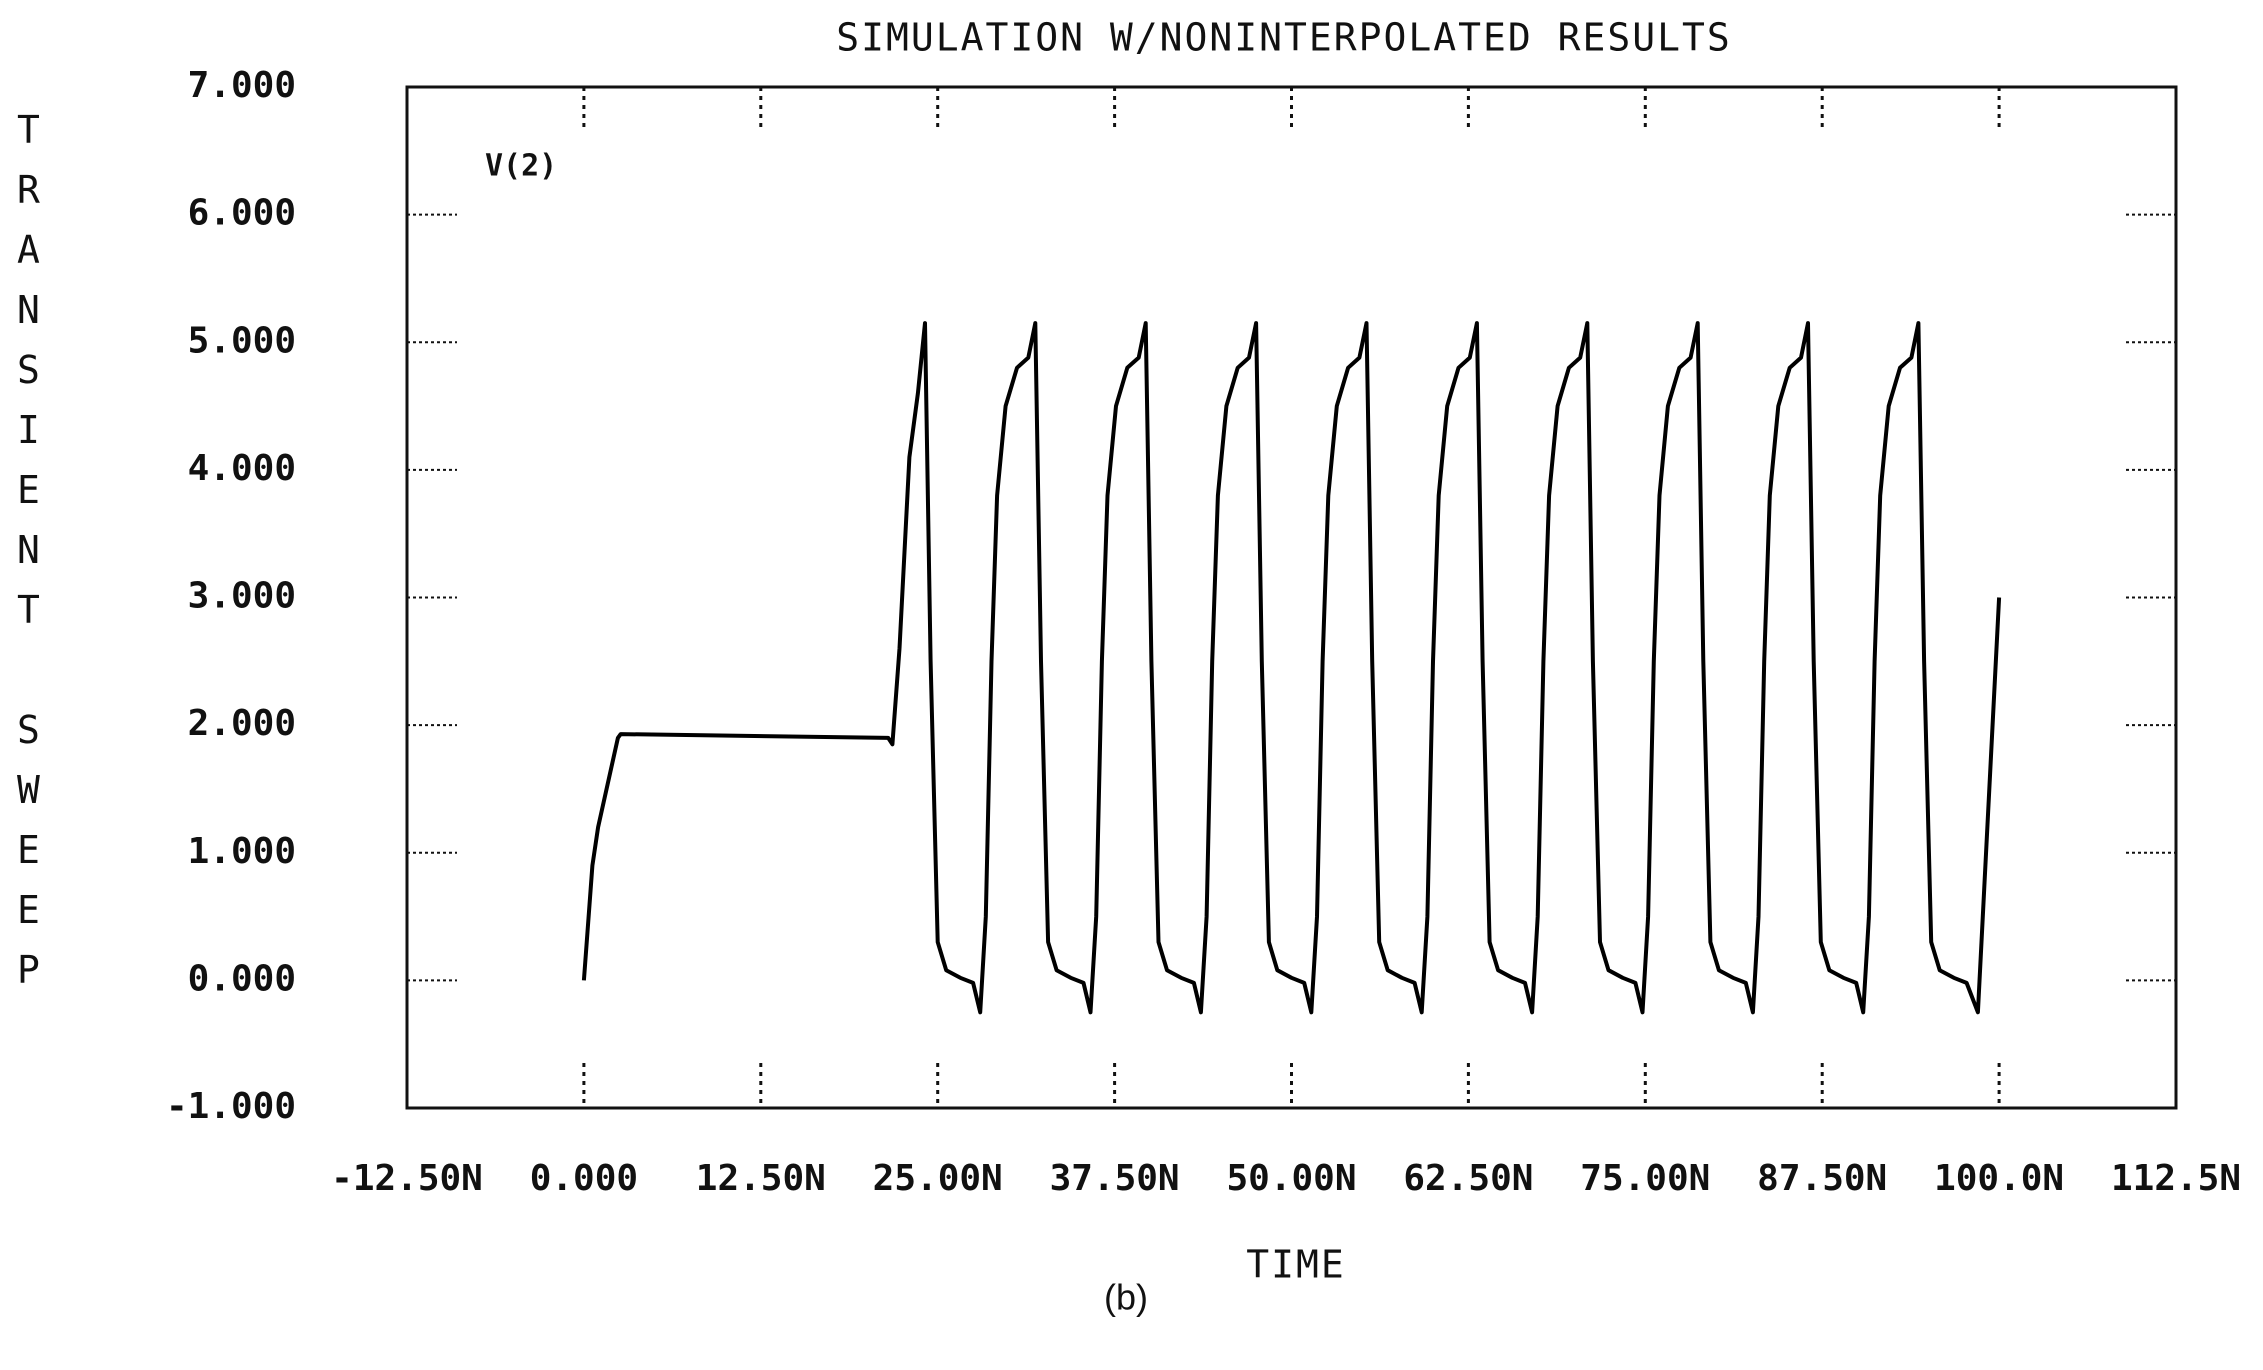 This screenshot has height=1370, width=2263. What do you see at coordinates (407, 1178) in the screenshot?
I see `x-tick-label: -12.50N` at bounding box center [407, 1178].